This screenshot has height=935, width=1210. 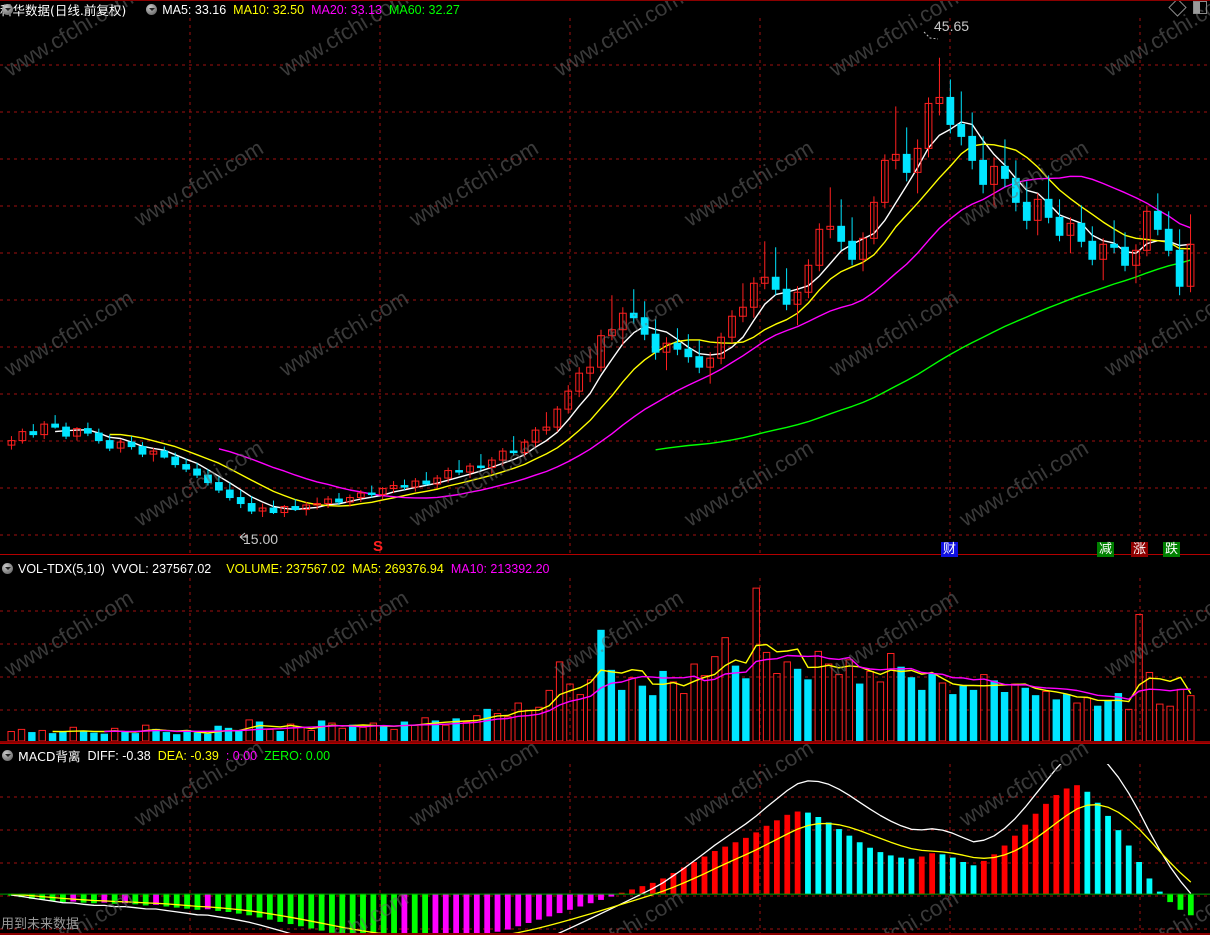 What do you see at coordinates (950, 549) in the screenshot?
I see `tag-finance: 财` at bounding box center [950, 549].